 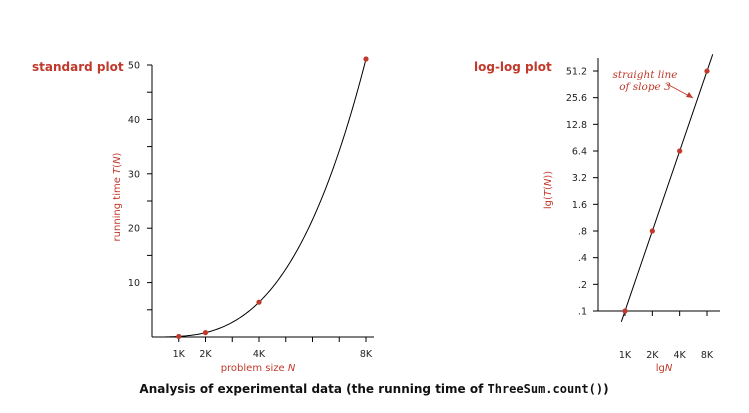 I want to click on standard-plot-x-ticks: 1K 2K 4K 8K, so click(x=273, y=348).